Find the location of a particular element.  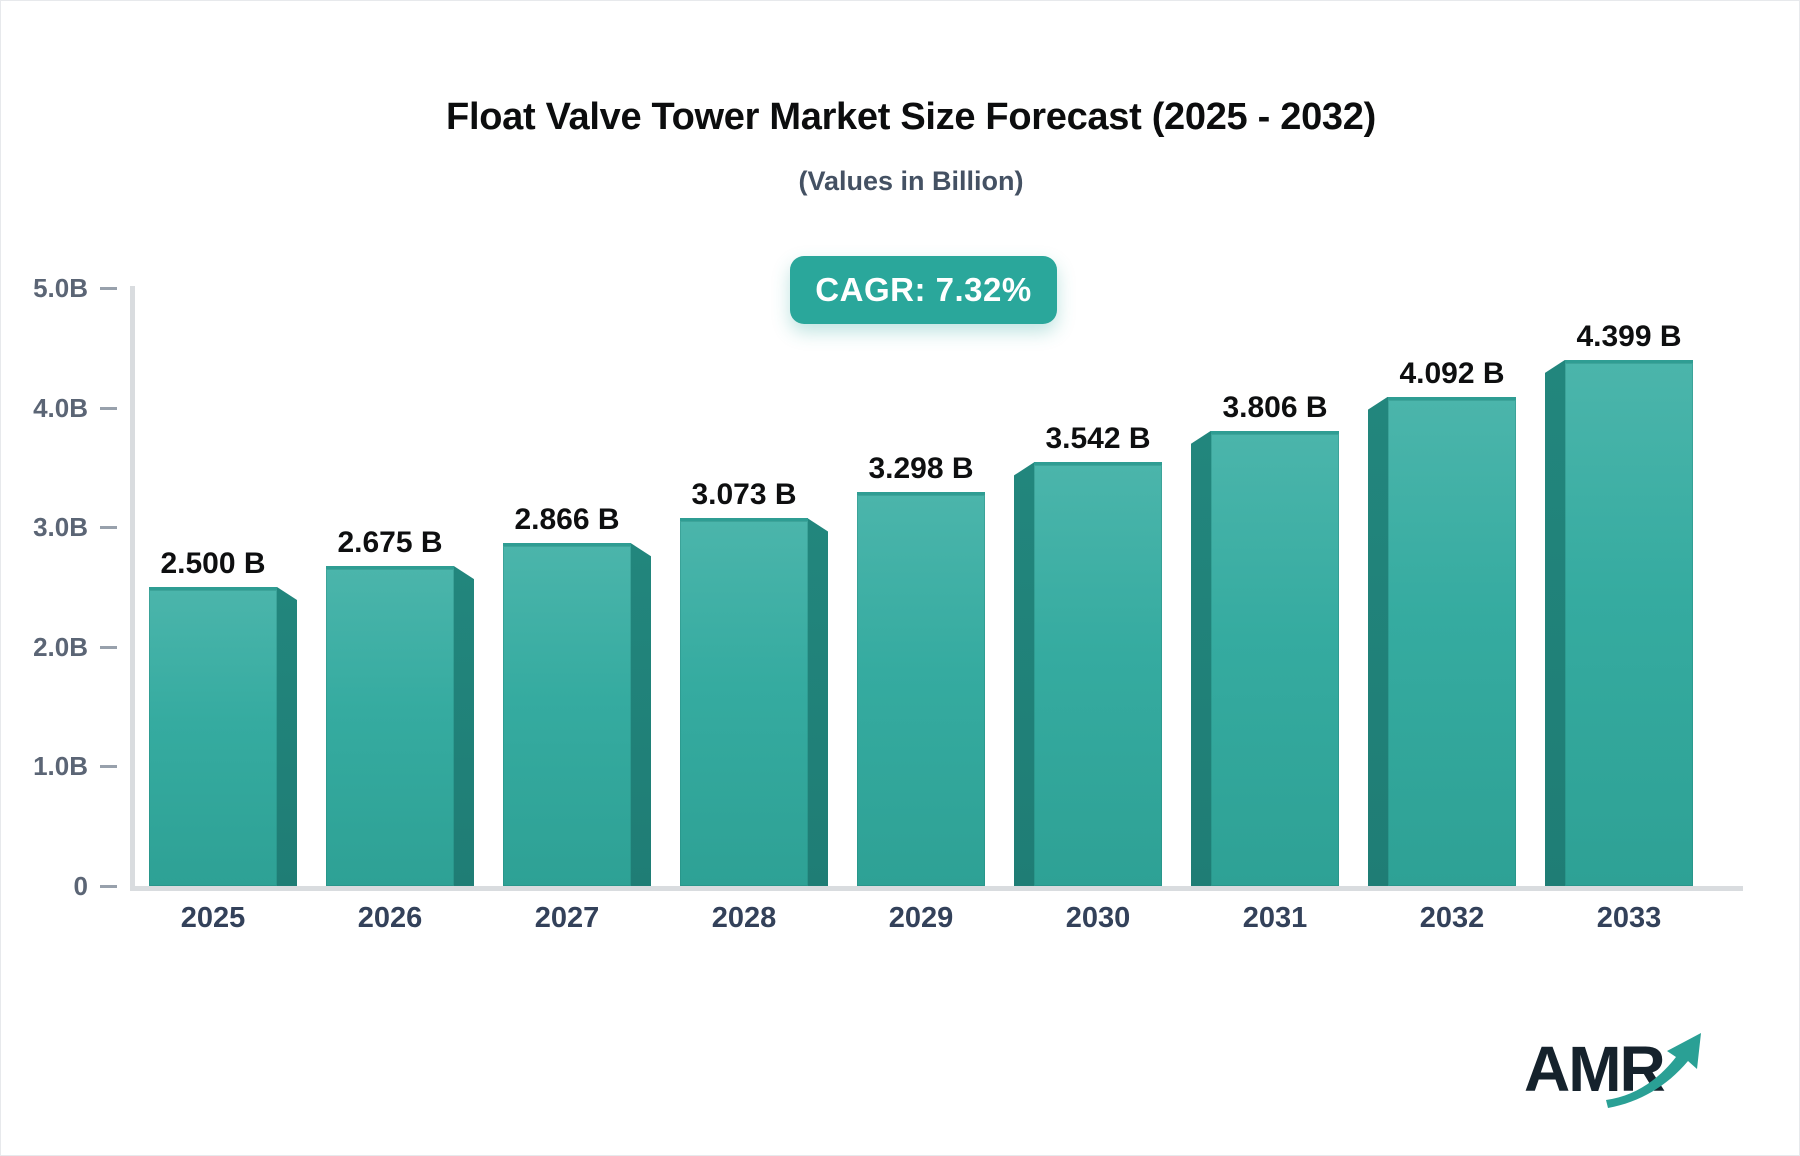

bar-2033 is located at coordinates (1629, 622).